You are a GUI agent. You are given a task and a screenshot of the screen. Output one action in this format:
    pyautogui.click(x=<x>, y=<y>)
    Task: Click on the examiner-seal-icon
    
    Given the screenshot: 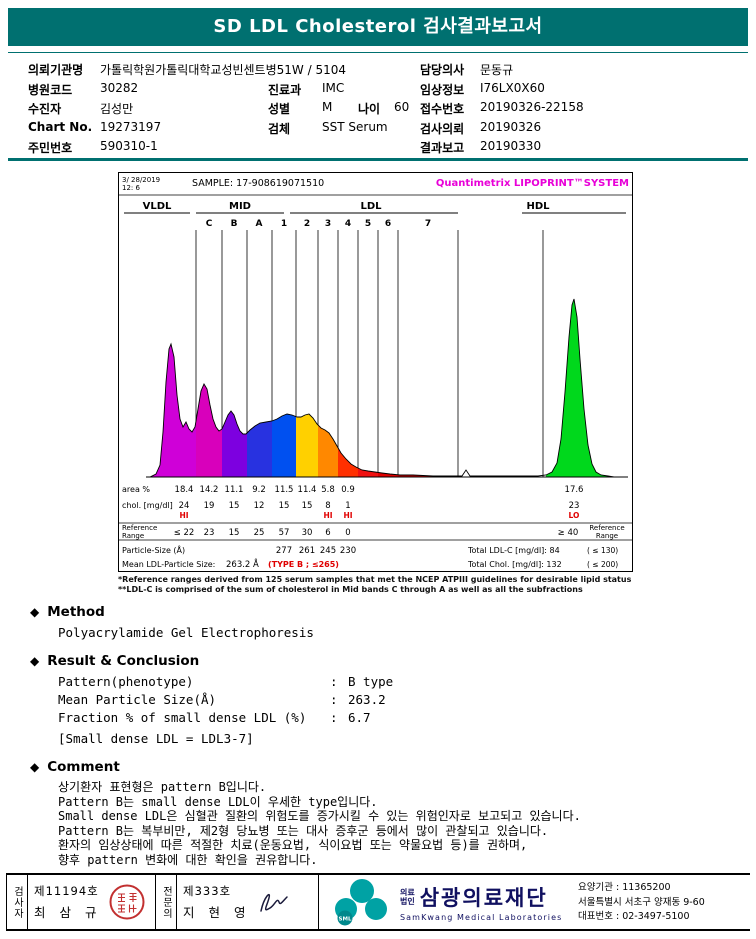 What is the action you would take?
    pyautogui.click(x=127, y=902)
    